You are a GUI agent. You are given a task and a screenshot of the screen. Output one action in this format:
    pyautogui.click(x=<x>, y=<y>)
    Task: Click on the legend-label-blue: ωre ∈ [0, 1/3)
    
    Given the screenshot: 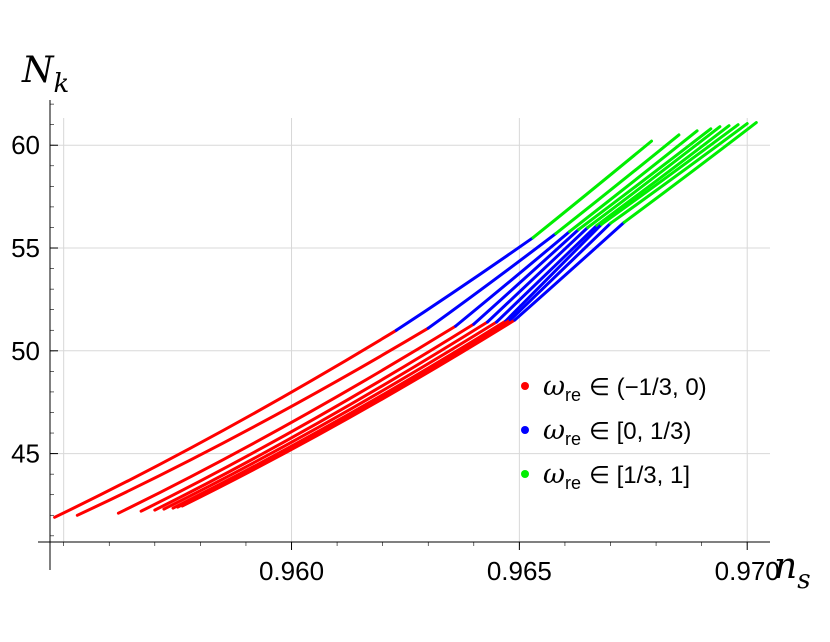 What is the action you would take?
    pyautogui.click(x=617, y=432)
    